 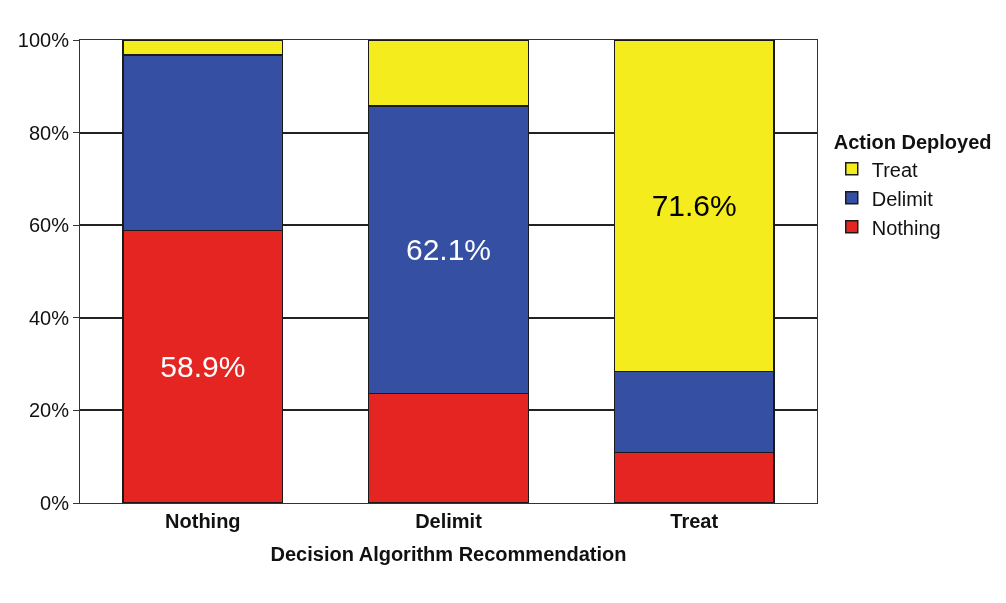 What do you see at coordinates (694, 521) in the screenshot?
I see `x-tick-label: Treat` at bounding box center [694, 521].